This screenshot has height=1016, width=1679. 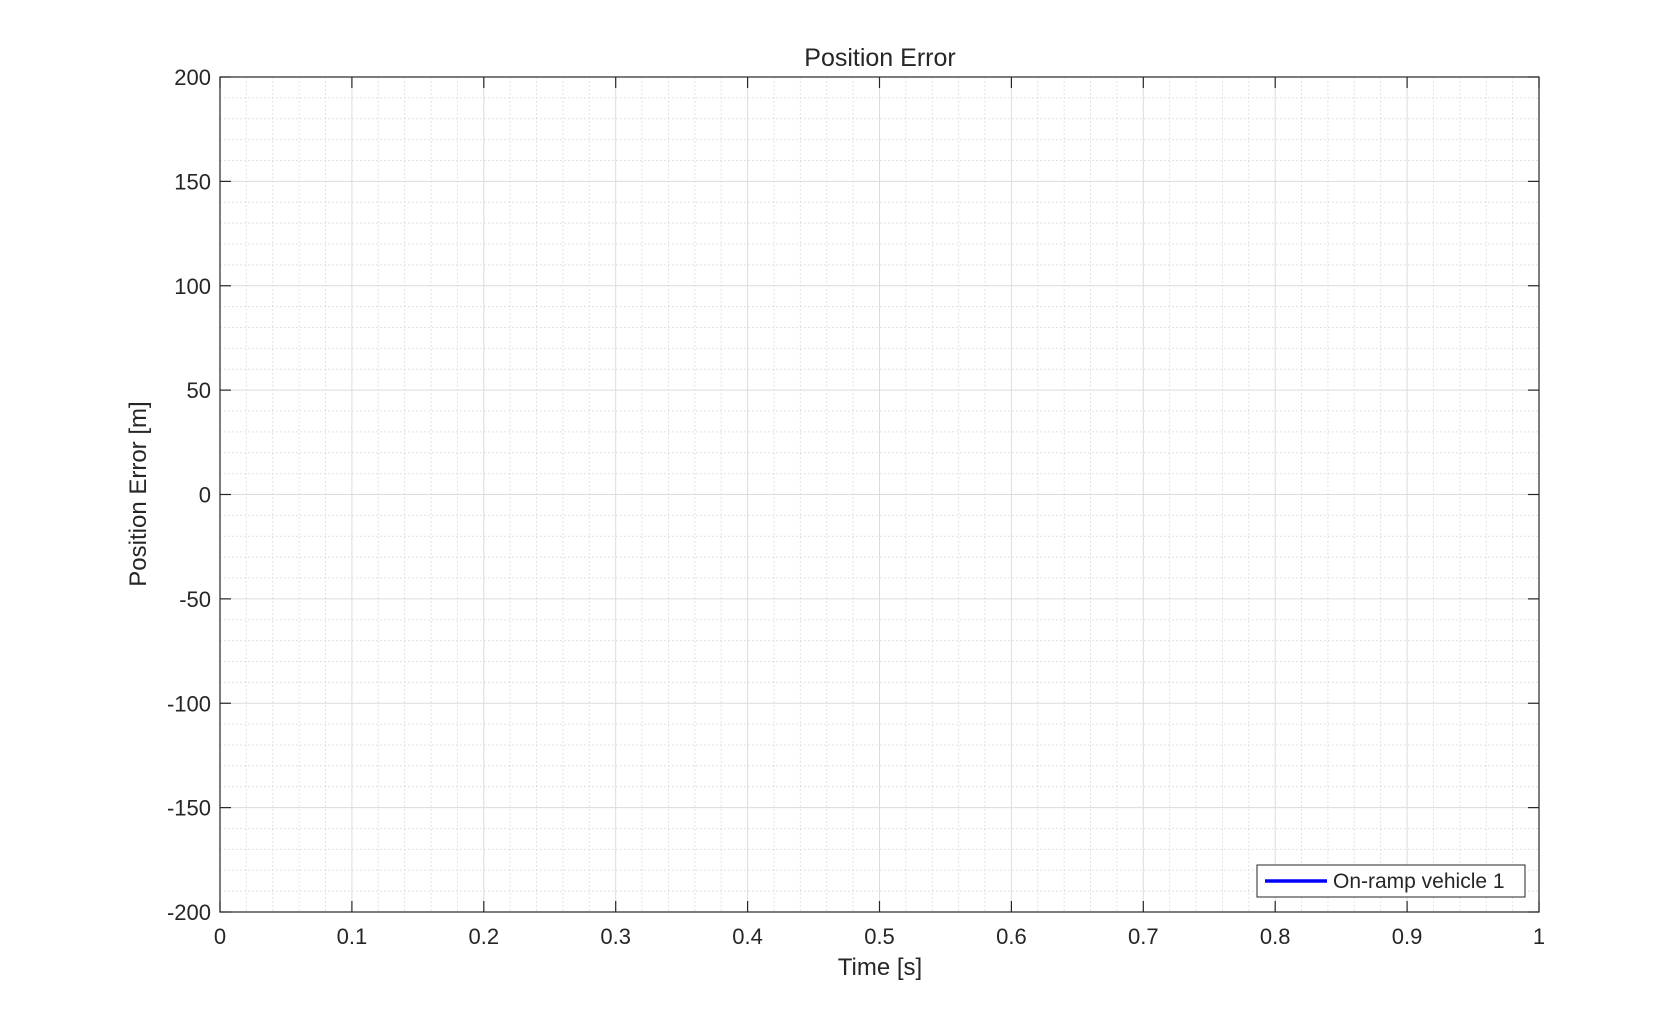 I want to click on x-tick-label: 0.1, so click(x=352, y=936).